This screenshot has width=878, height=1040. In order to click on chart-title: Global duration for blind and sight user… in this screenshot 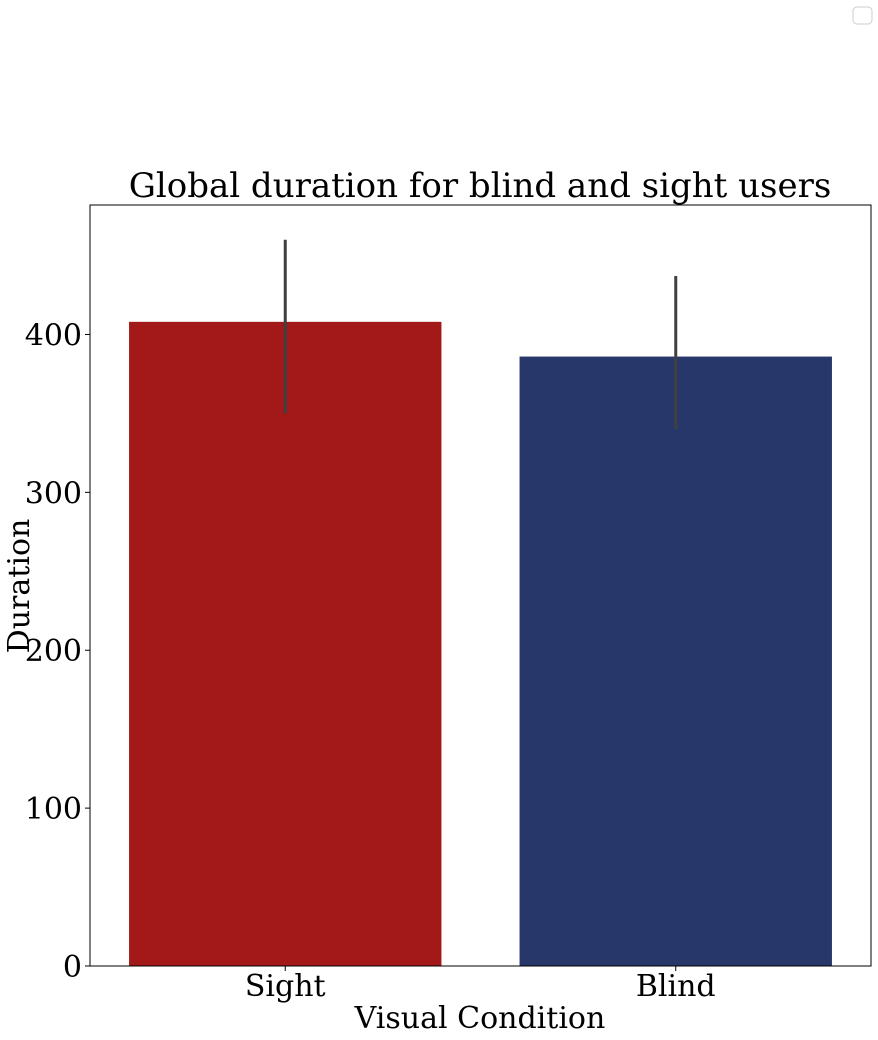, I will do `click(480, 186)`.